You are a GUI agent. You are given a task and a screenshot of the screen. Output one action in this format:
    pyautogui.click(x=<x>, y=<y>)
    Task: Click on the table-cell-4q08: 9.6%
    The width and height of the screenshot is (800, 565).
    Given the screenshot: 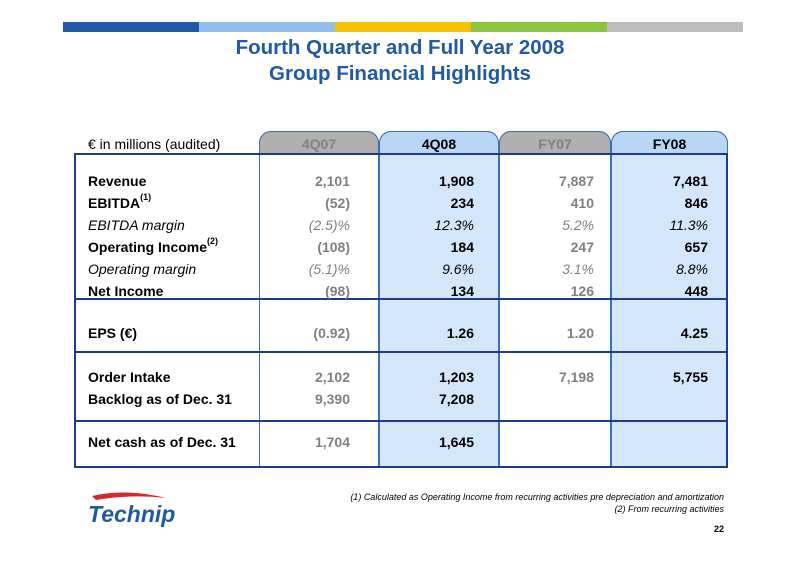 What is the action you would take?
    pyautogui.click(x=458, y=269)
    